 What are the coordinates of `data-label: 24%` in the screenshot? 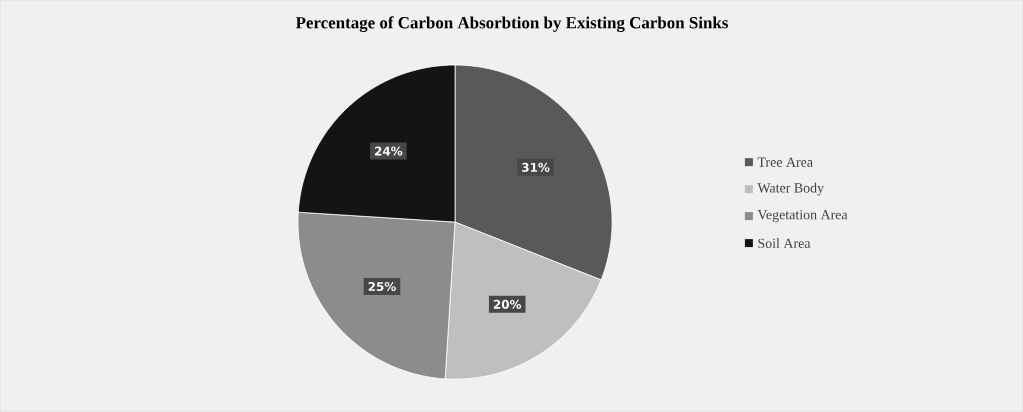 It's located at (389, 151).